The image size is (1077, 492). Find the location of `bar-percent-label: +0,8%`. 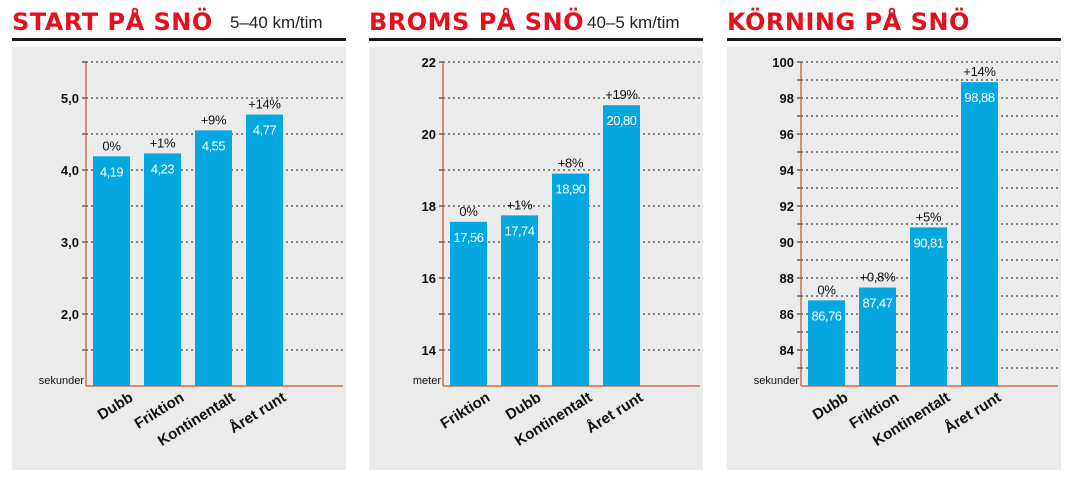

bar-percent-label: +0,8% is located at coordinates (878, 277).